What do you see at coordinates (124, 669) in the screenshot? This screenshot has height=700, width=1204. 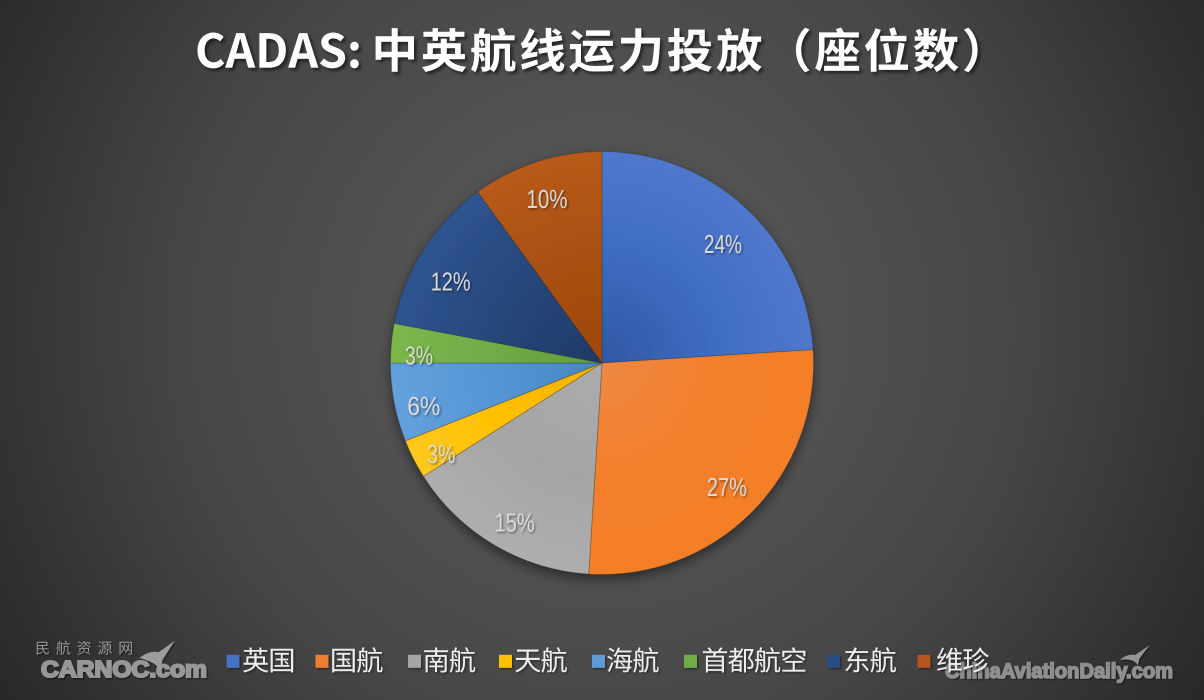 I see `svg-text: CARNOC.com` at bounding box center [124, 669].